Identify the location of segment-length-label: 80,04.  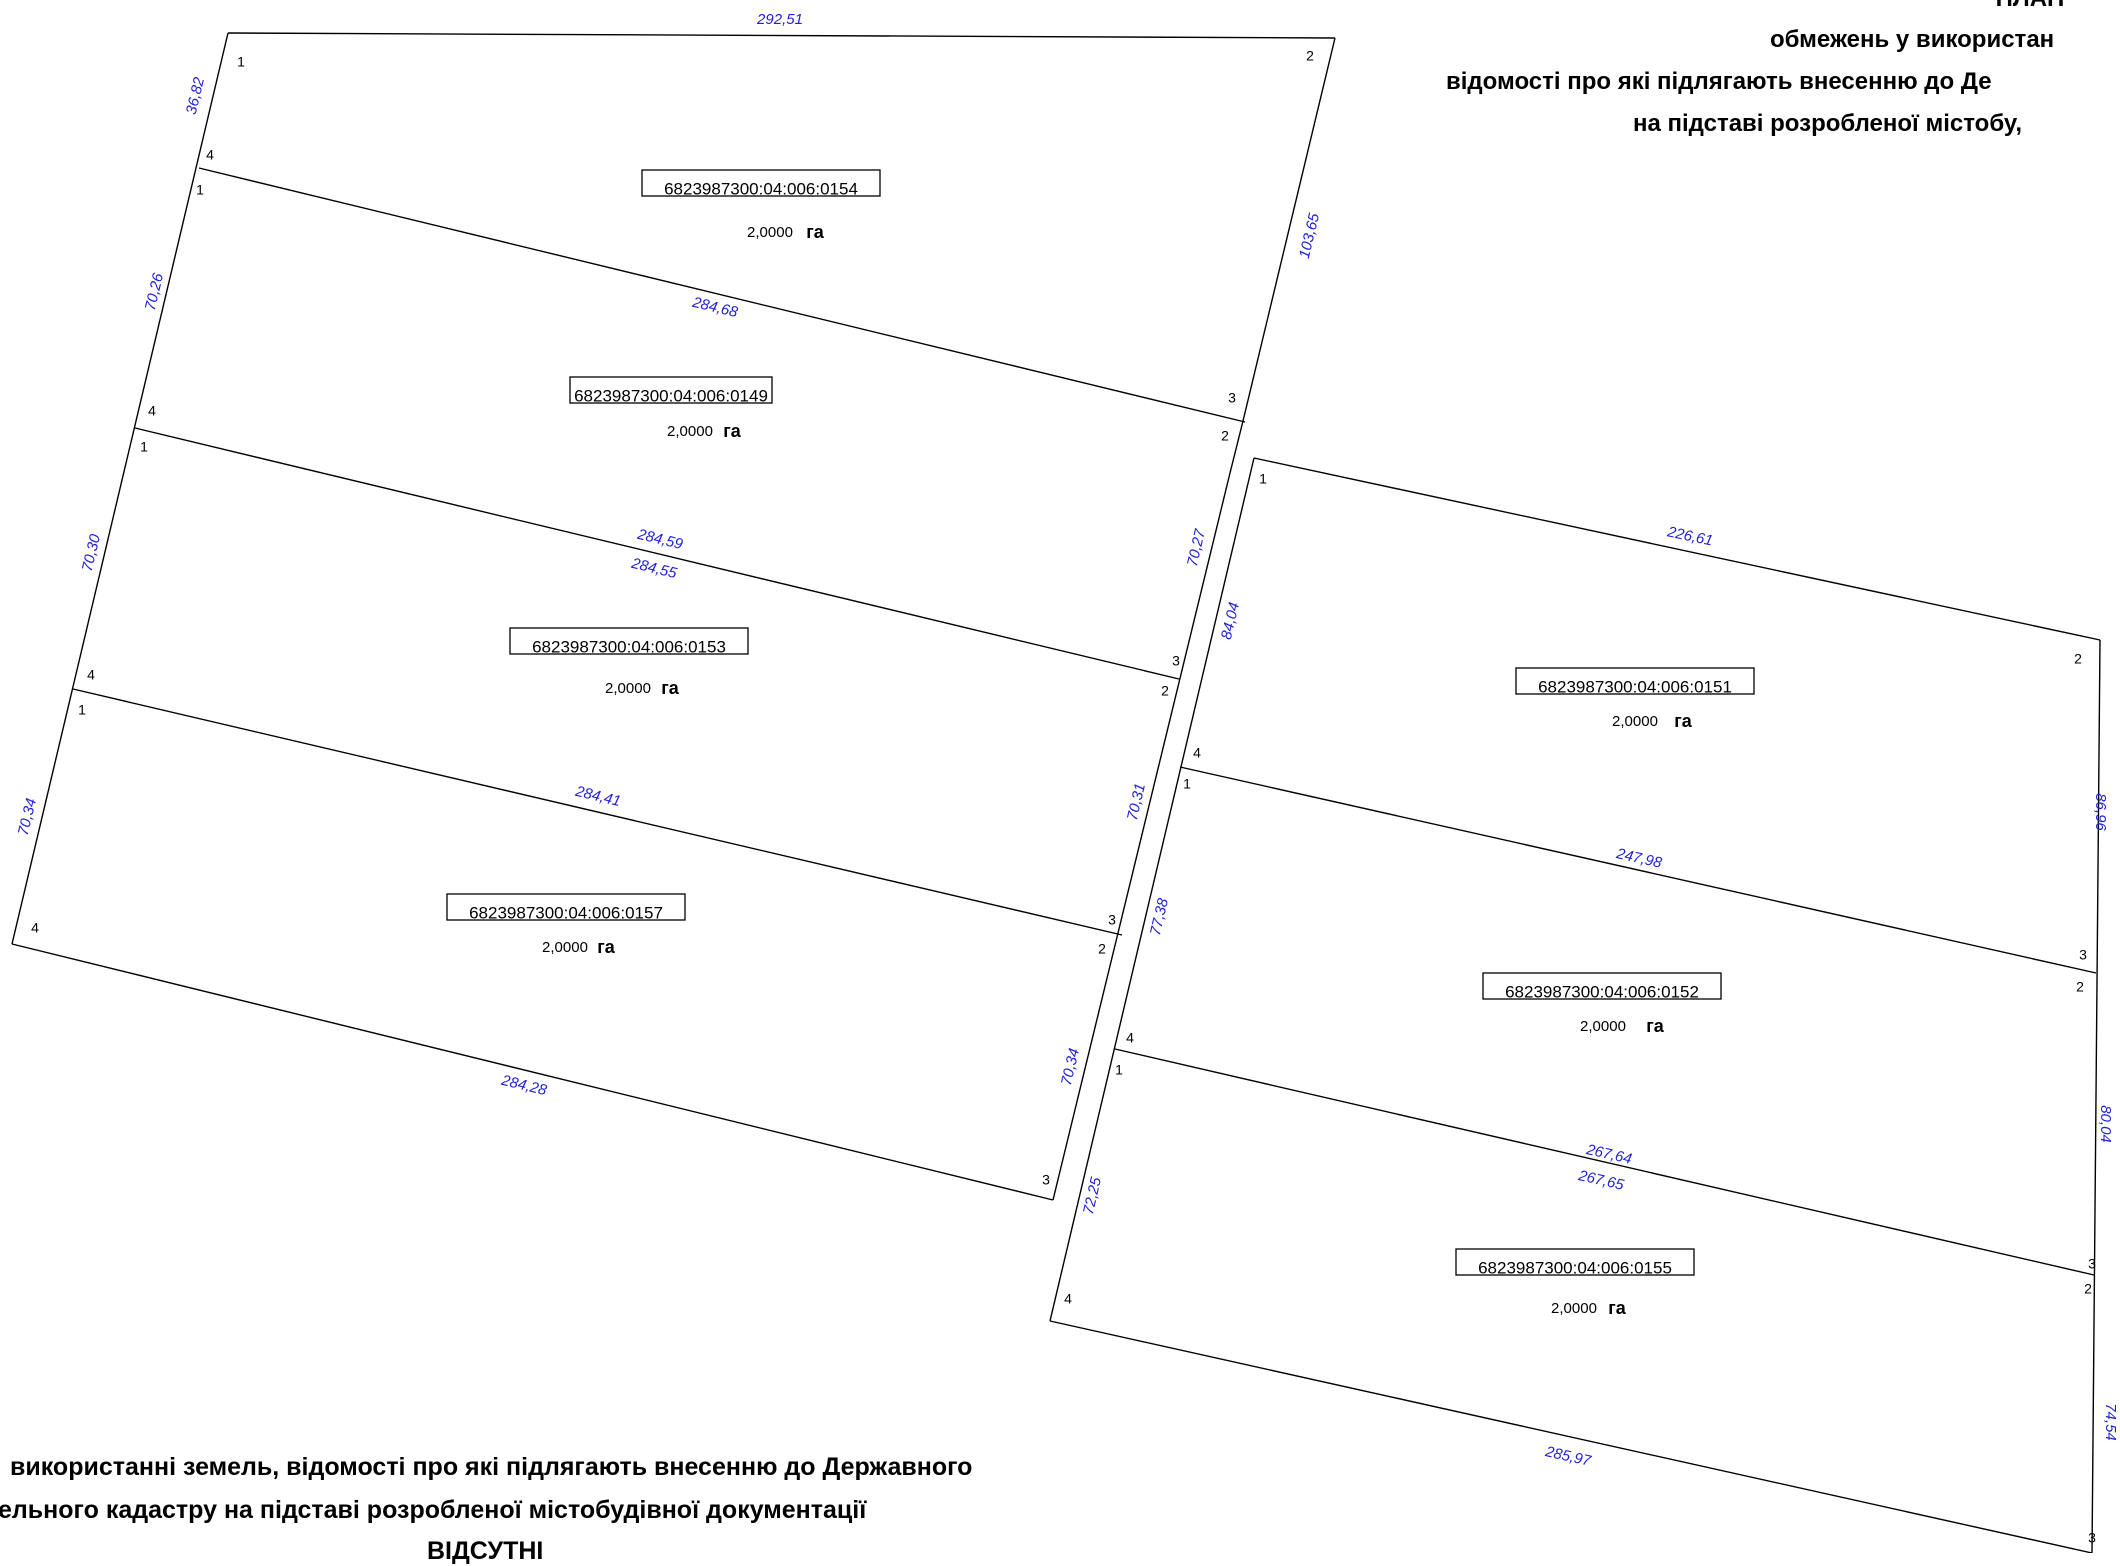
(2105, 1124).